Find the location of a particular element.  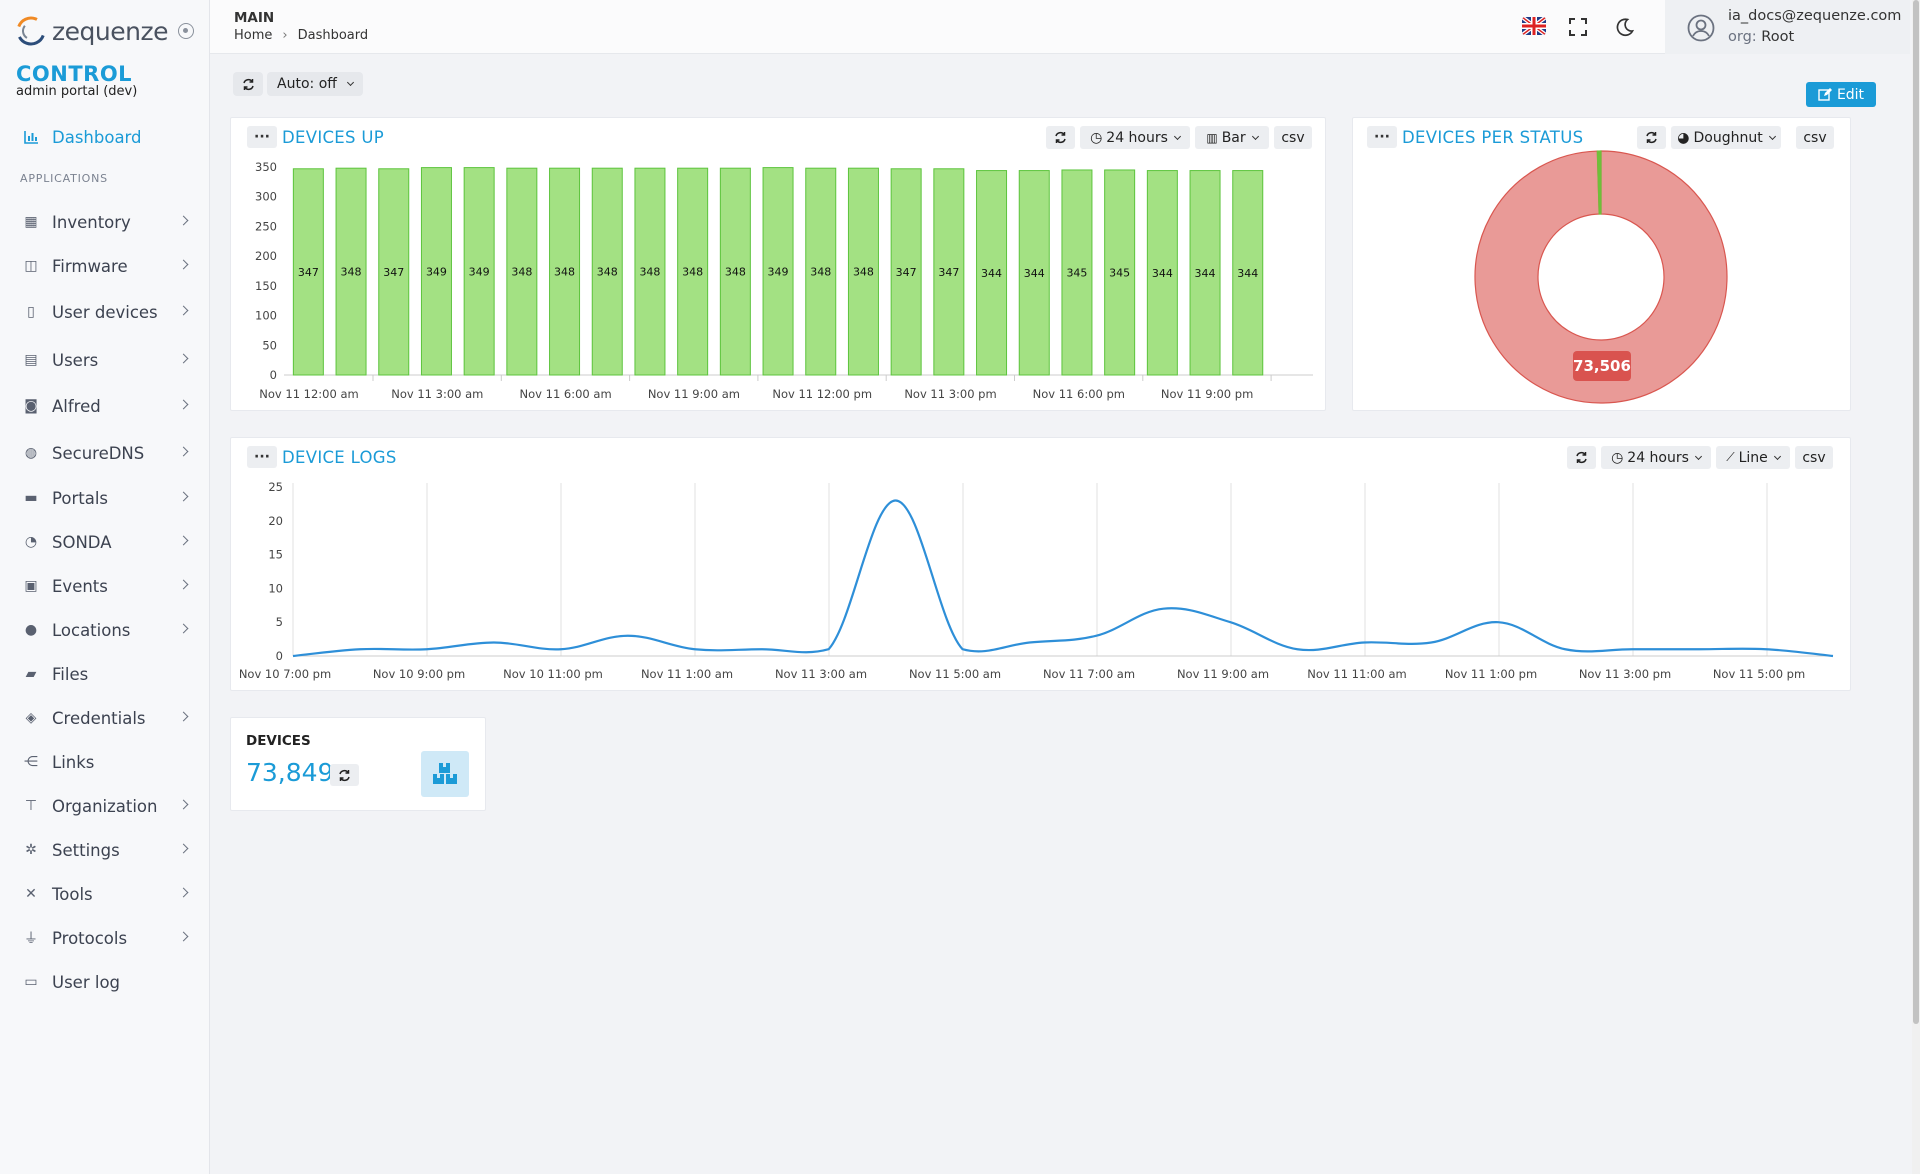

calendar-icon: ▭ is located at coordinates (31, 982).